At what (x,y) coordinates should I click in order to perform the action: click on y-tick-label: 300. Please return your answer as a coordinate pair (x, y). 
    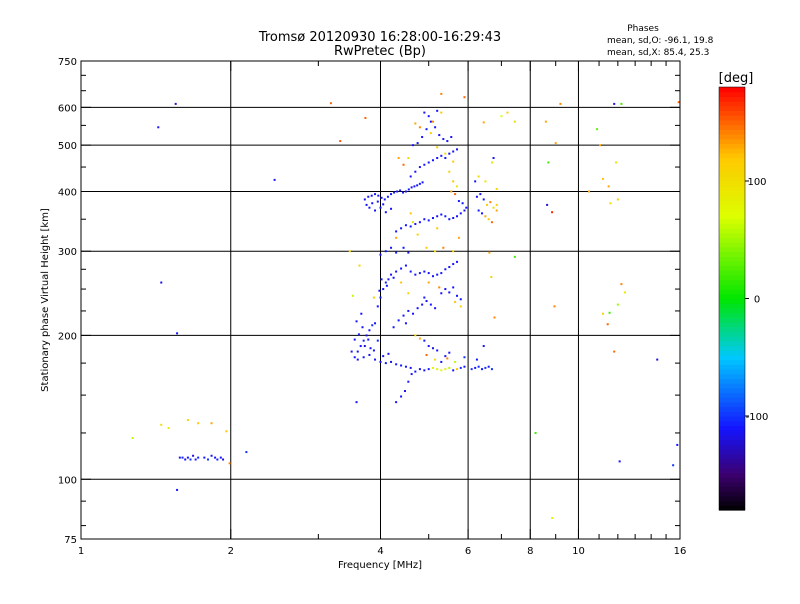
    Looking at the image, I should click on (67, 252).